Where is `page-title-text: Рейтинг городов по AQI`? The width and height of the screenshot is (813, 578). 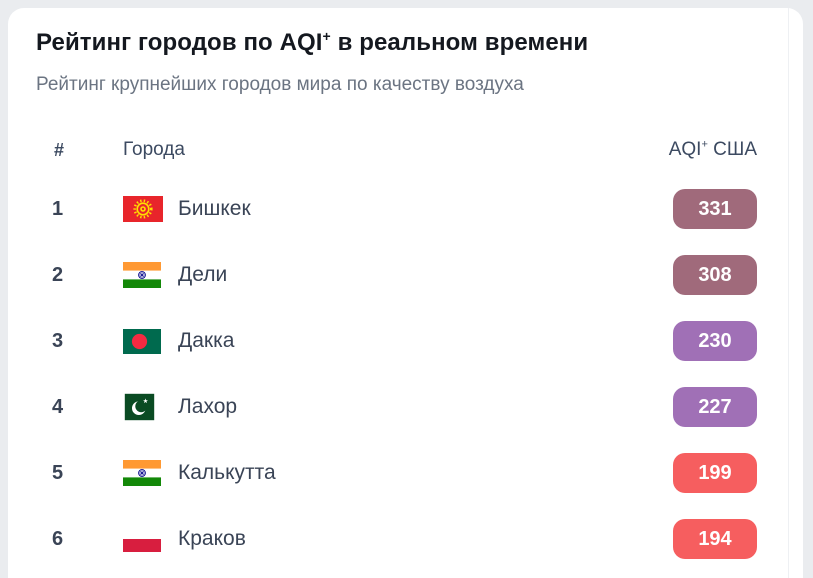
page-title-text: Рейтинг городов по AQI is located at coordinates (179, 42).